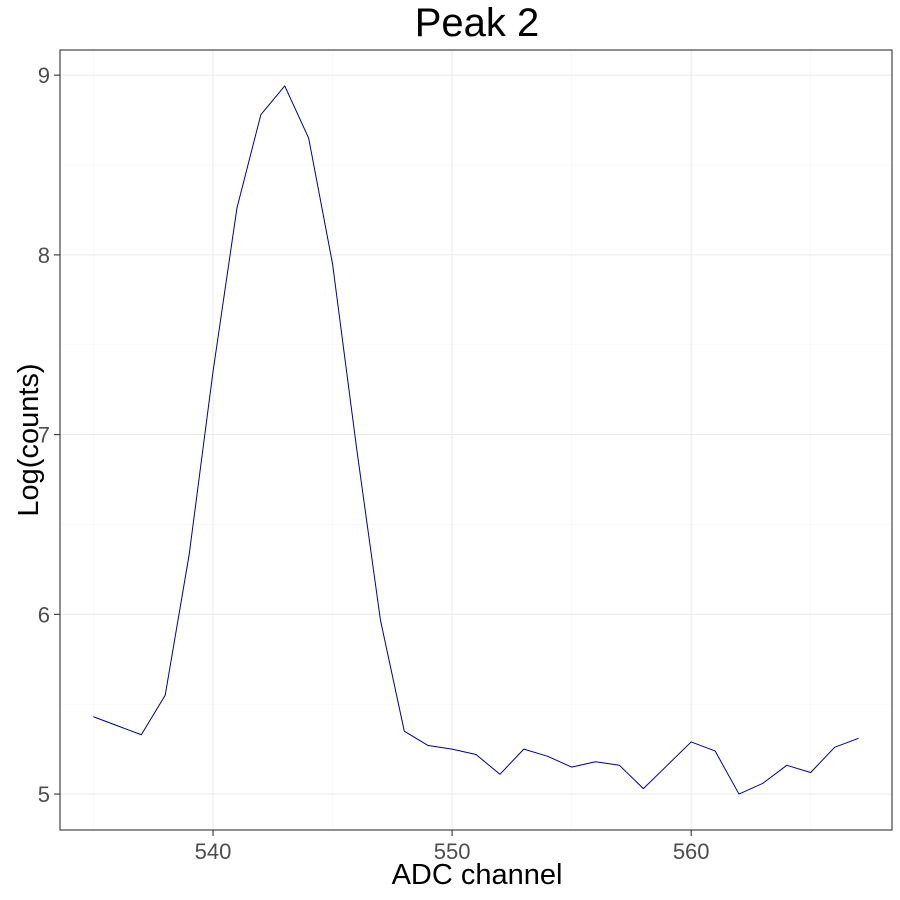  Describe the element at coordinates (477, 23) in the screenshot. I see `chart-title: Peak 2` at that location.